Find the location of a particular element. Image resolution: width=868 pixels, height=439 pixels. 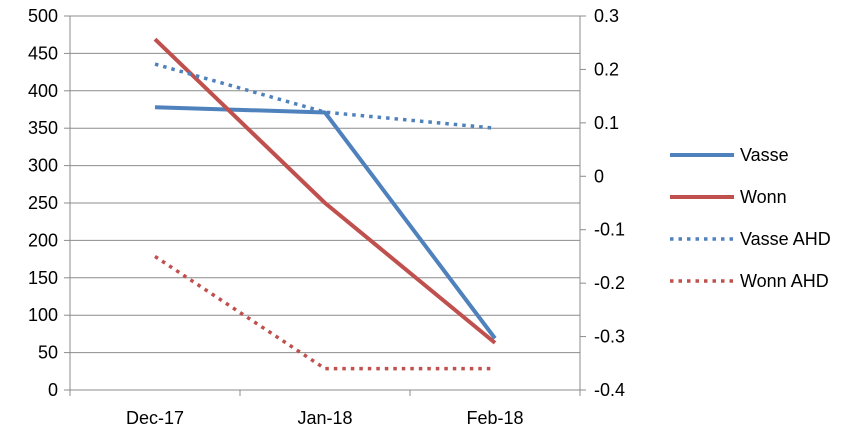

y-left-tick-label: 100 is located at coordinates (43, 315).